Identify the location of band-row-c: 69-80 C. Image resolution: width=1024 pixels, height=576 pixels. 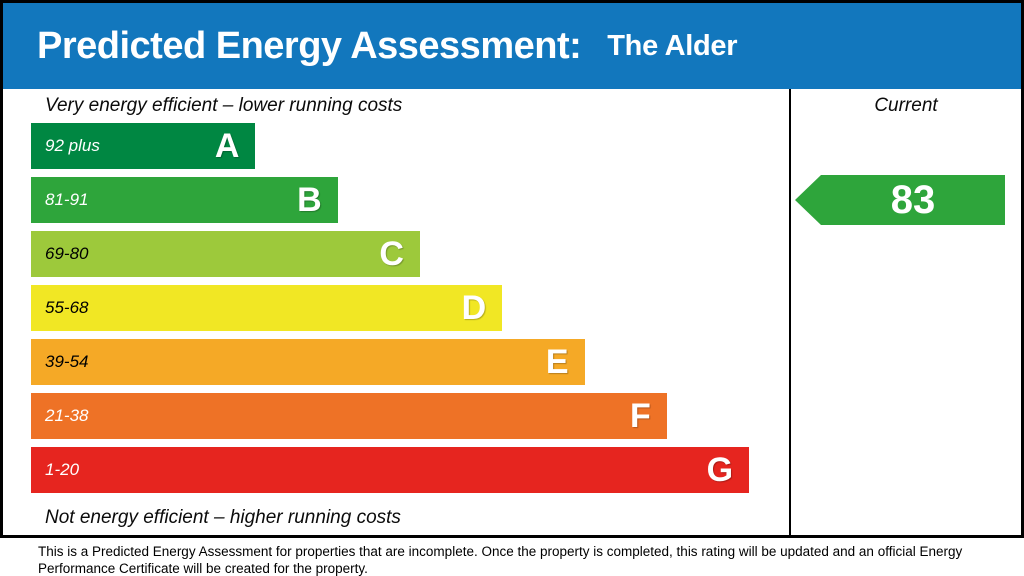
(405, 258).